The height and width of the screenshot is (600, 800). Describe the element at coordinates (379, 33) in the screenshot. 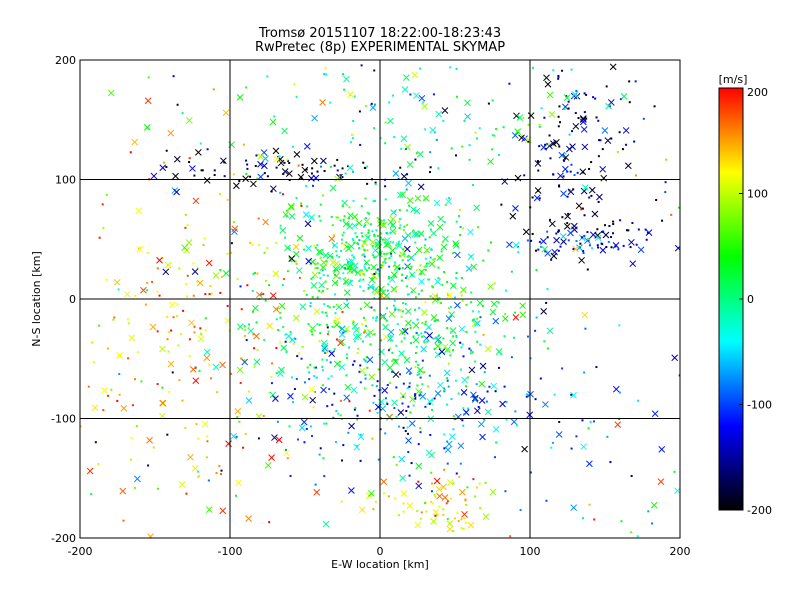

I see `chart-title-line1: Tromsø 20151107 18:22:00-18:23:43` at that location.